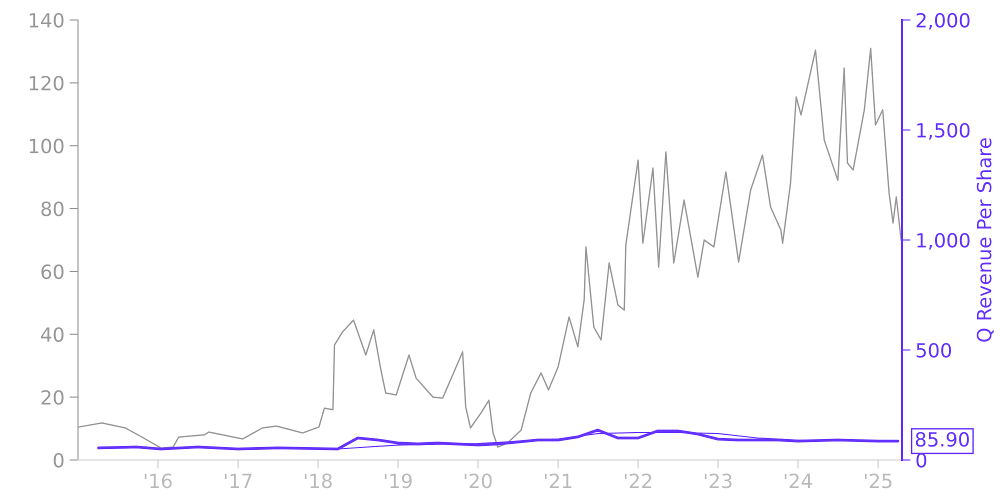 The height and width of the screenshot is (500, 1000). I want to click on y-tick-label: 40, so click(52, 334).